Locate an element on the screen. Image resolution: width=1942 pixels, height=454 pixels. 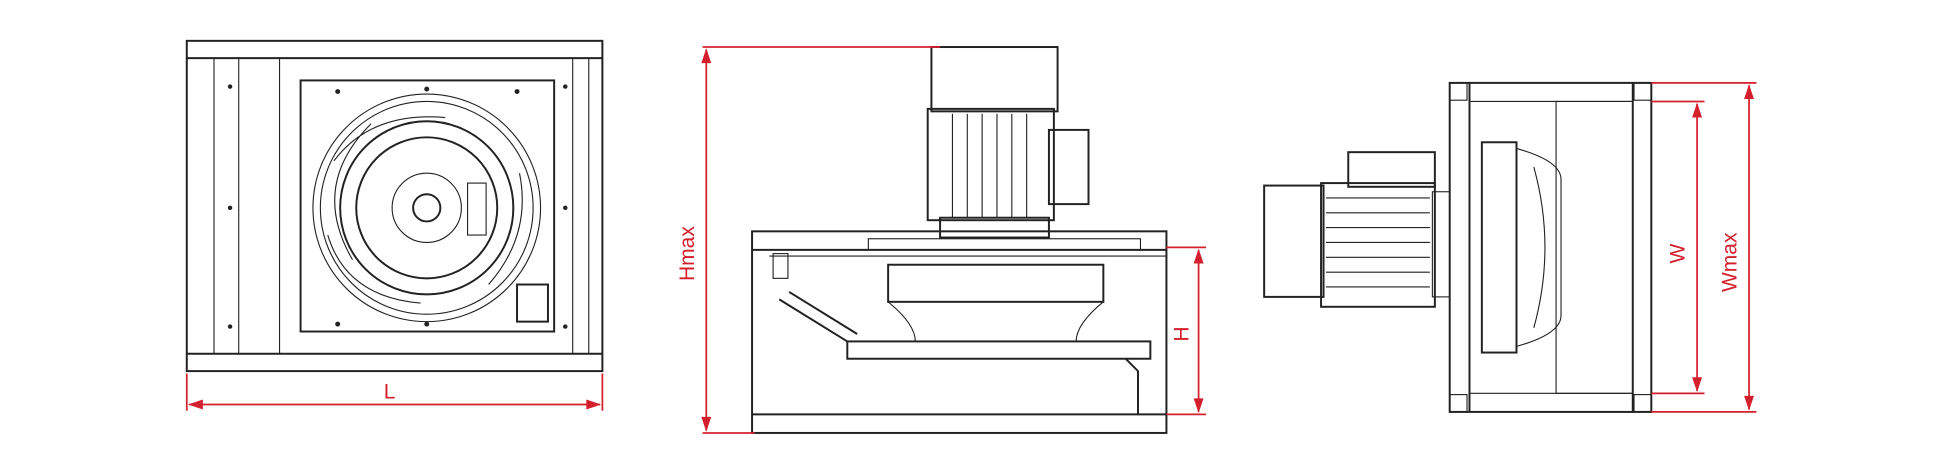
top-view is located at coordinates (1458, 247).